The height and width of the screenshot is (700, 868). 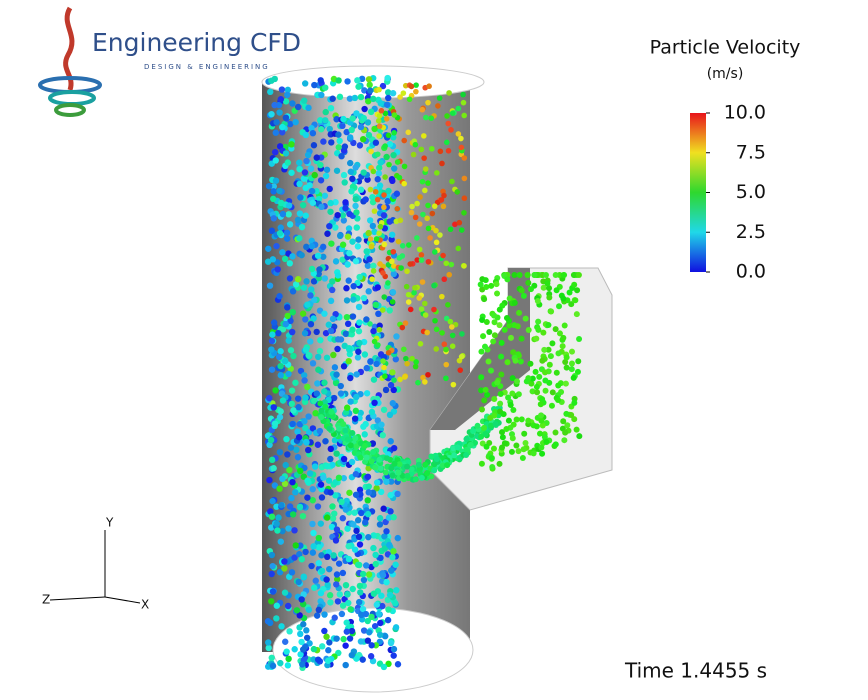 I want to click on logo-tagline: DESIGN & ENGINEERING, so click(x=207, y=67).